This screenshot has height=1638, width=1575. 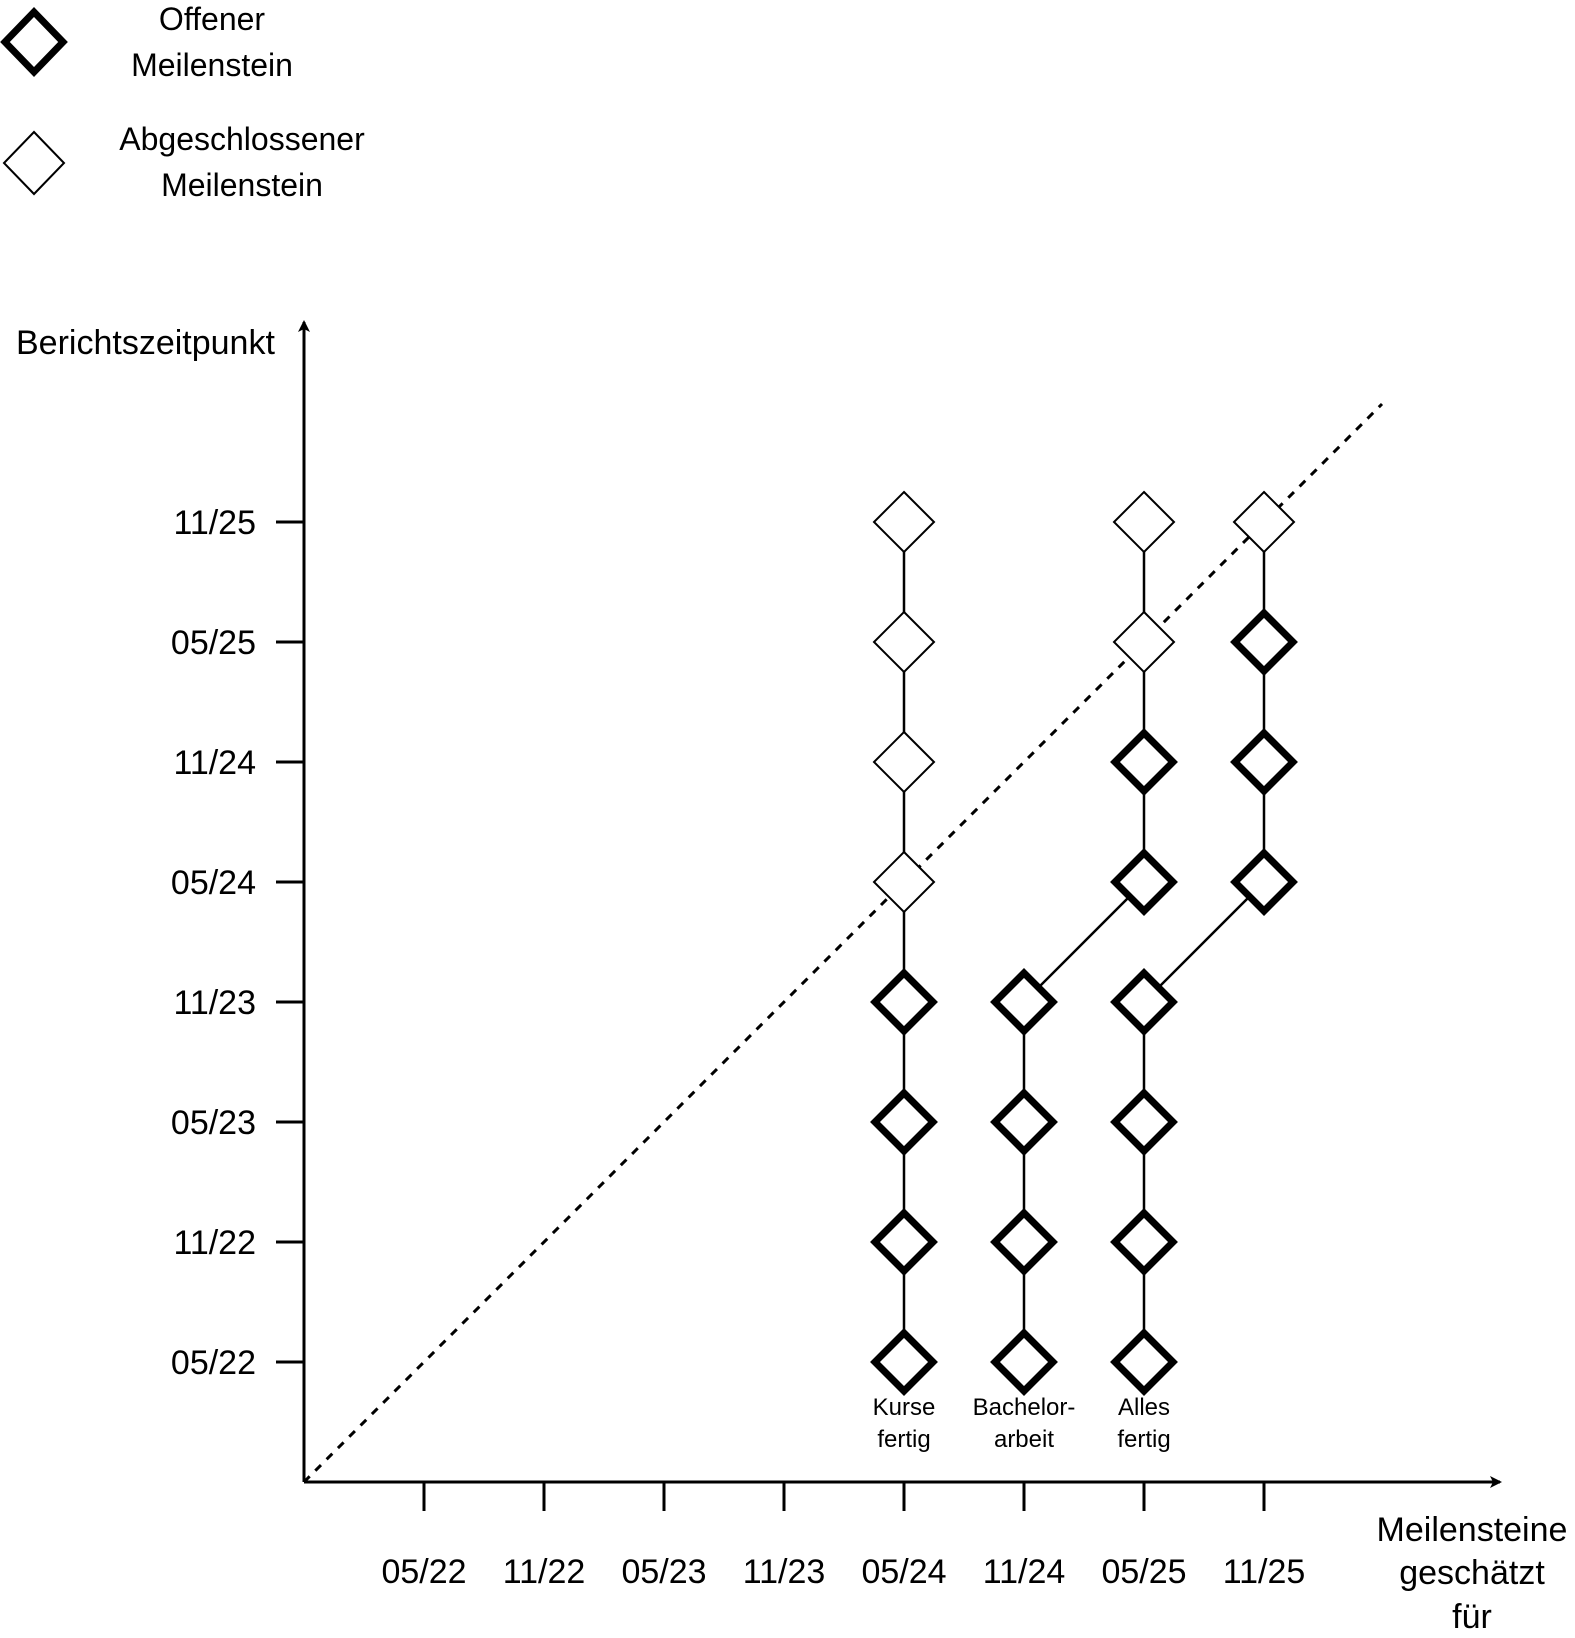 What do you see at coordinates (1264, 1572) in the screenshot?
I see `x-tick-label: 11/25` at bounding box center [1264, 1572].